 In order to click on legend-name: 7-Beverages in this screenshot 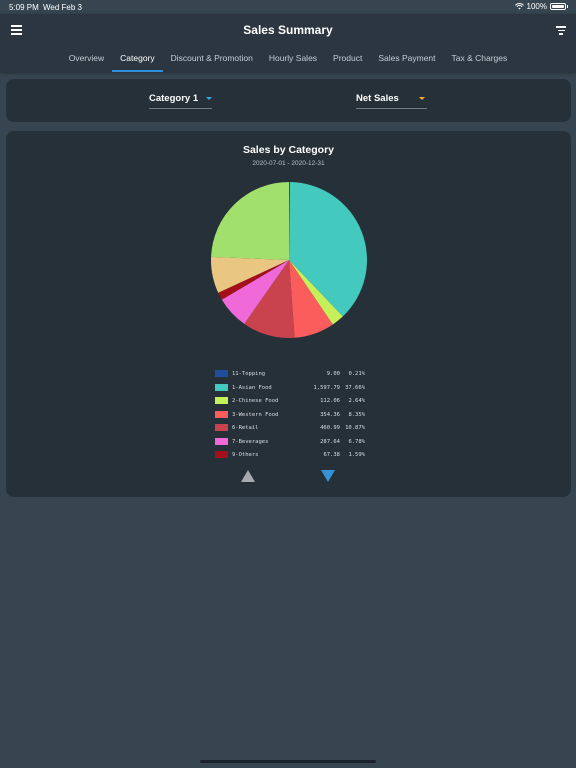, I will do `click(250, 441)`.